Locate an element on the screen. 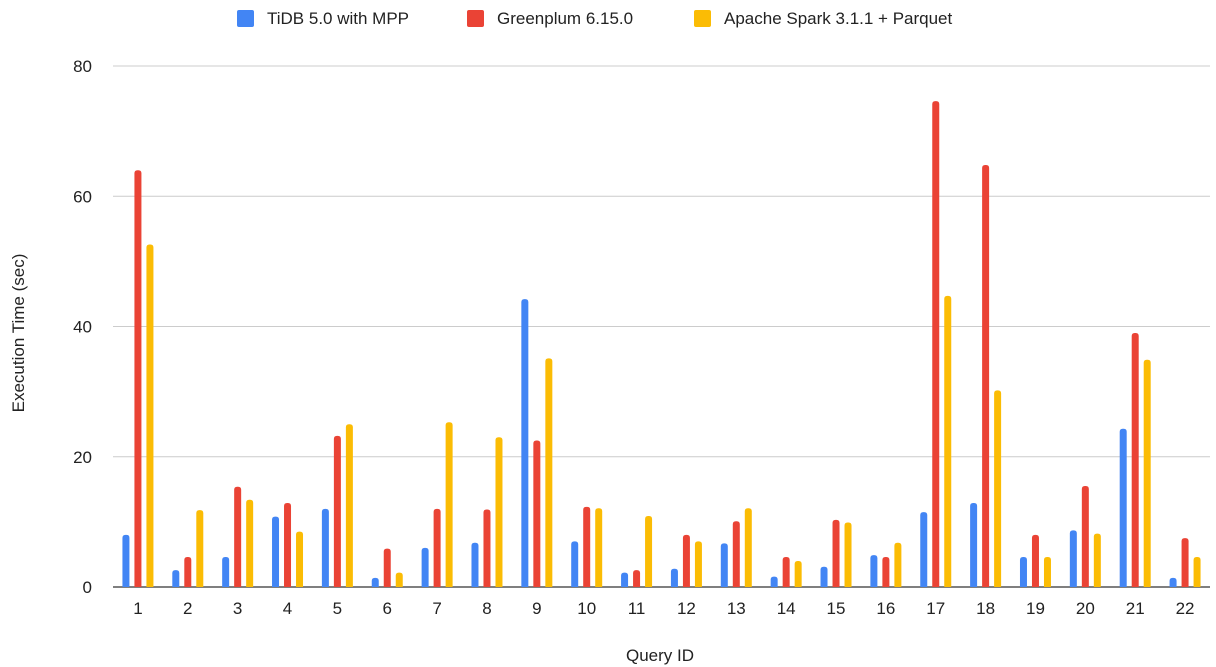  bar-spark-q3 is located at coordinates (250, 543).